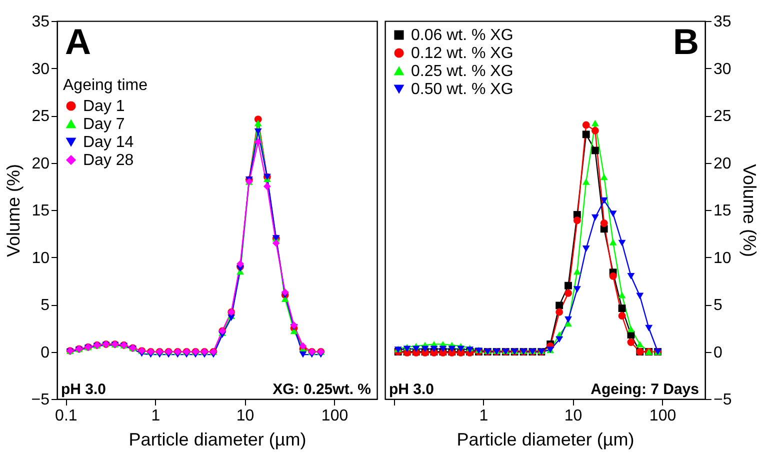 This screenshot has height=458, width=775. Describe the element at coordinates (105, 85) in the screenshot. I see `legend-title: Ageing time` at that location.